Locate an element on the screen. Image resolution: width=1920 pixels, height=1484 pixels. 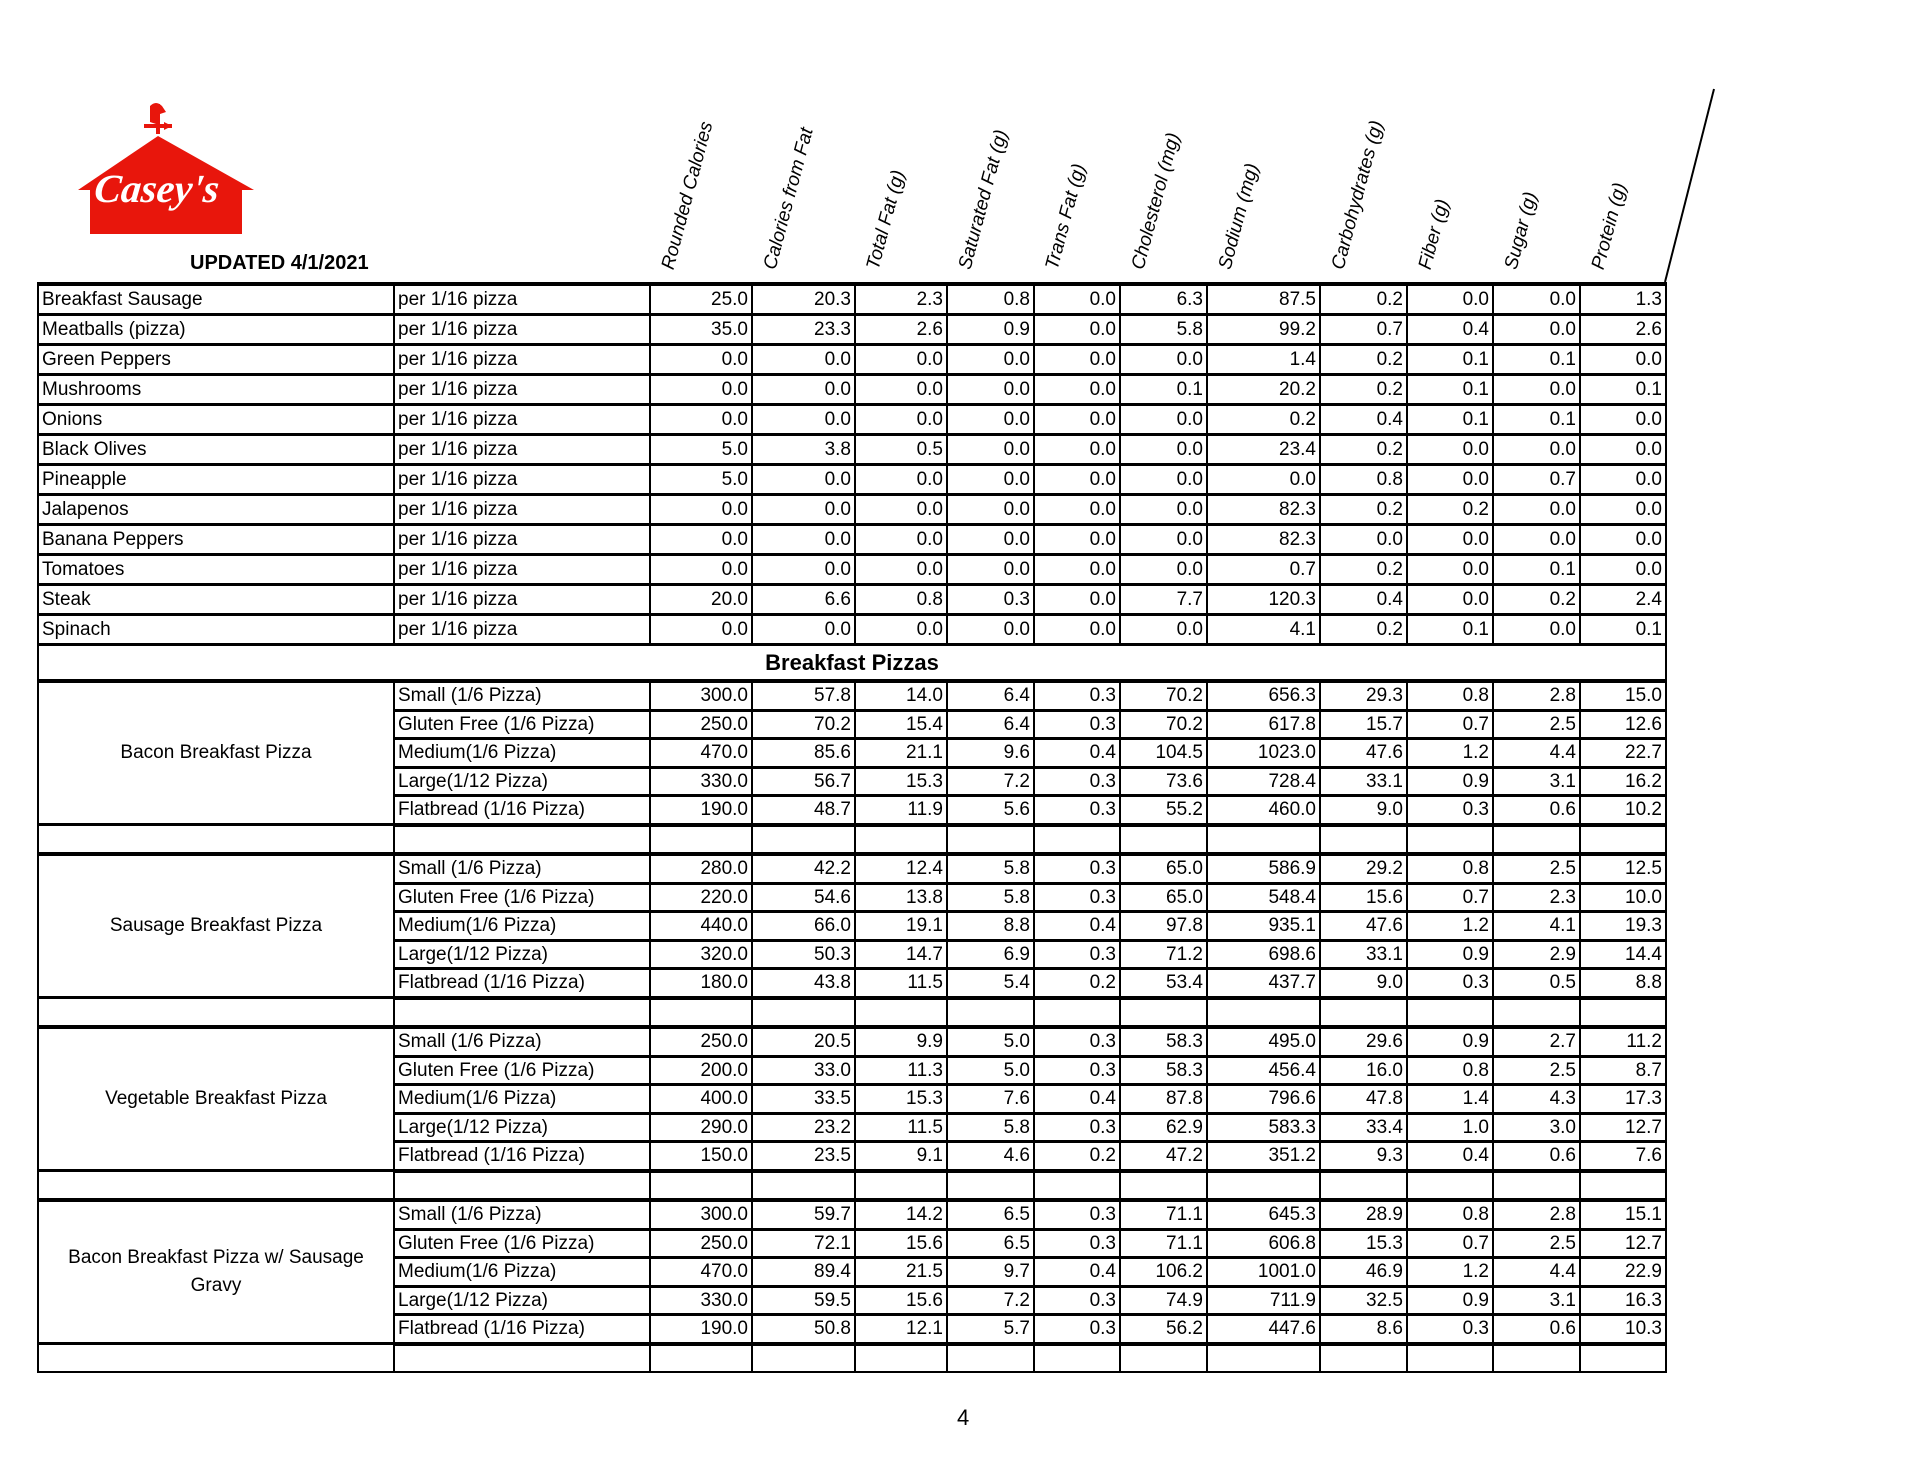
nutrient-value: 2.5 is located at coordinates (1536, 1243).